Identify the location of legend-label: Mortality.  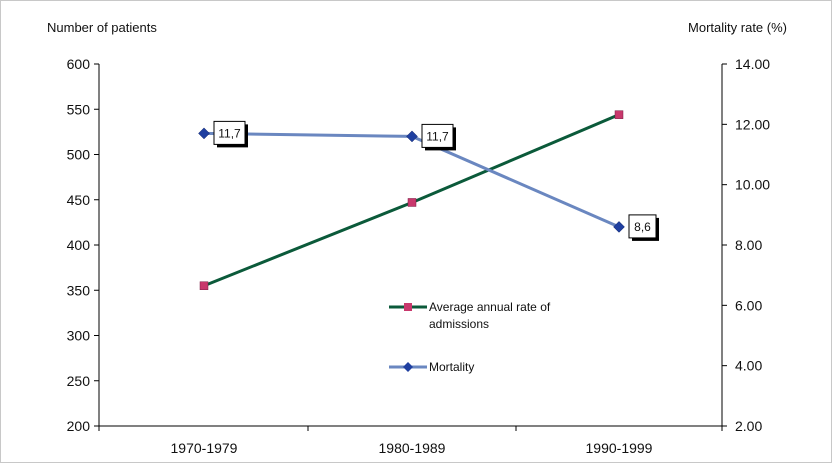
(451, 367).